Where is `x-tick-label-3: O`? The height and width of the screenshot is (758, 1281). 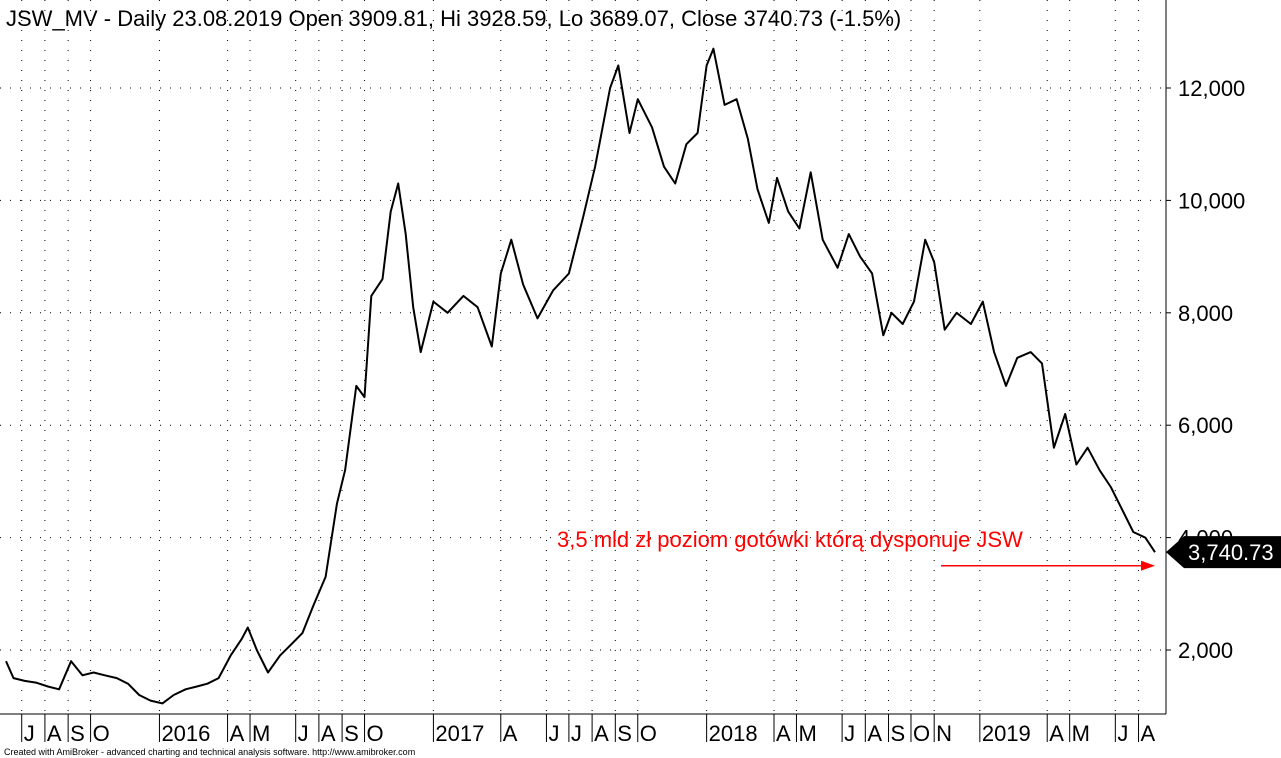 x-tick-label-3: O is located at coordinates (101, 733).